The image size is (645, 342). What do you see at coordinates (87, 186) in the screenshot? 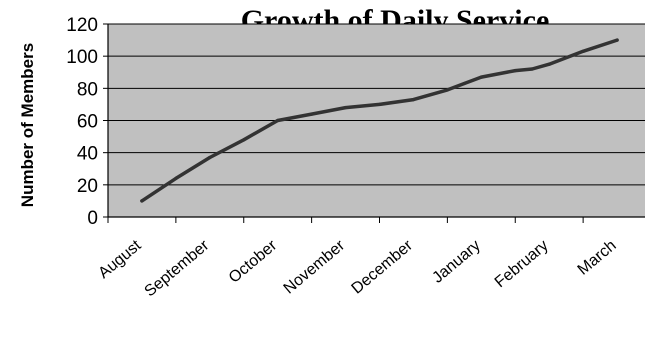
I see `y-tick-label: 20` at bounding box center [87, 186].